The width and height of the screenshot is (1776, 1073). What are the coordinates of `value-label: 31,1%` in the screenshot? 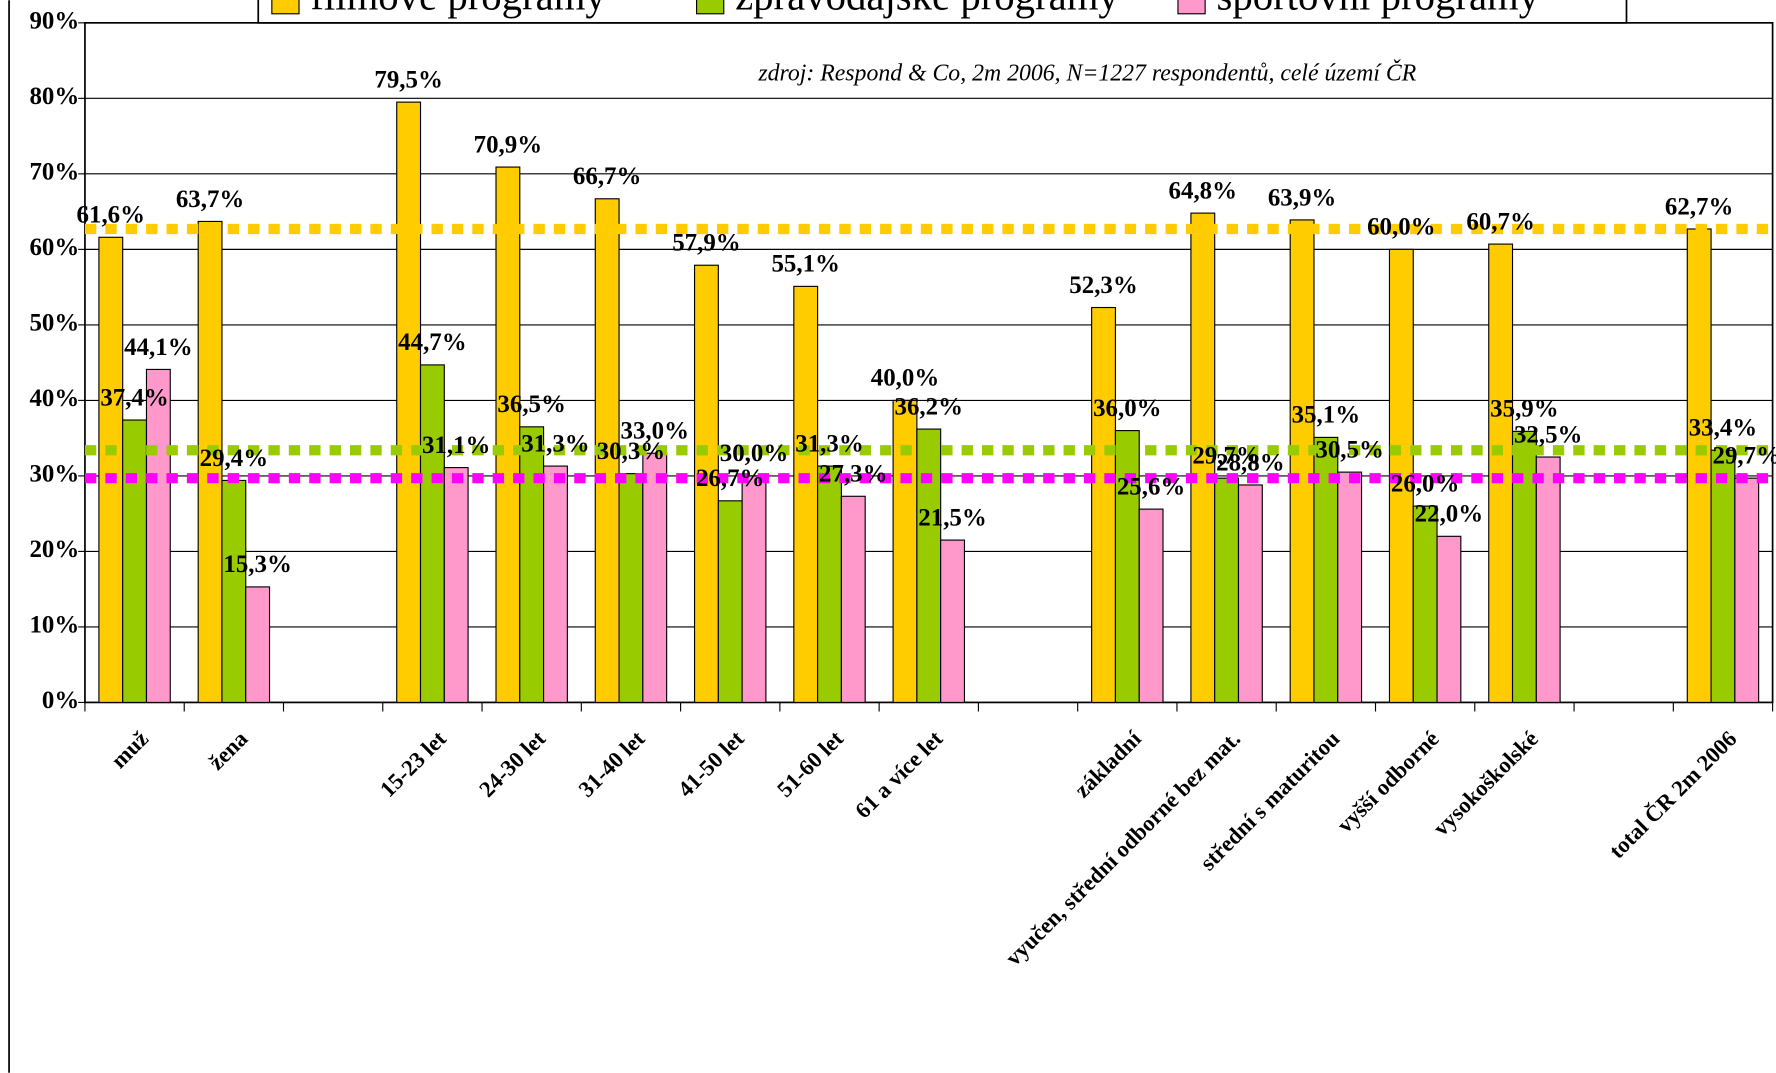 It's located at (456, 445).